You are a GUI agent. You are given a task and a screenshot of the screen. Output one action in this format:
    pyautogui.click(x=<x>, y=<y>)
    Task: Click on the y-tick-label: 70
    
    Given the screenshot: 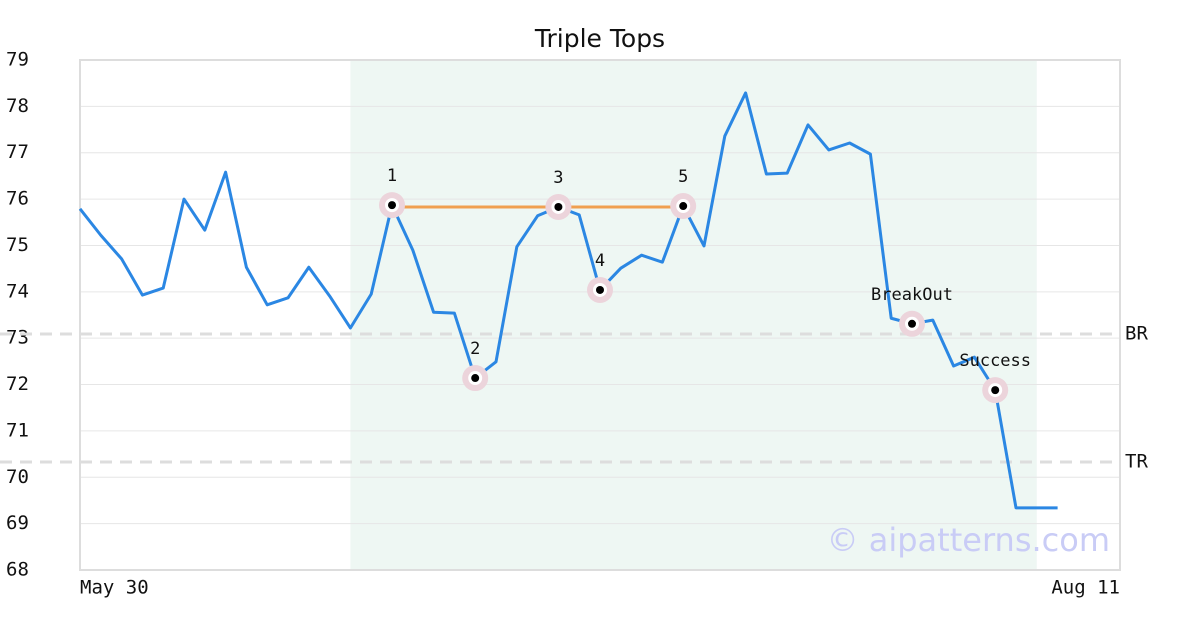 What is the action you would take?
    pyautogui.click(x=17, y=477)
    